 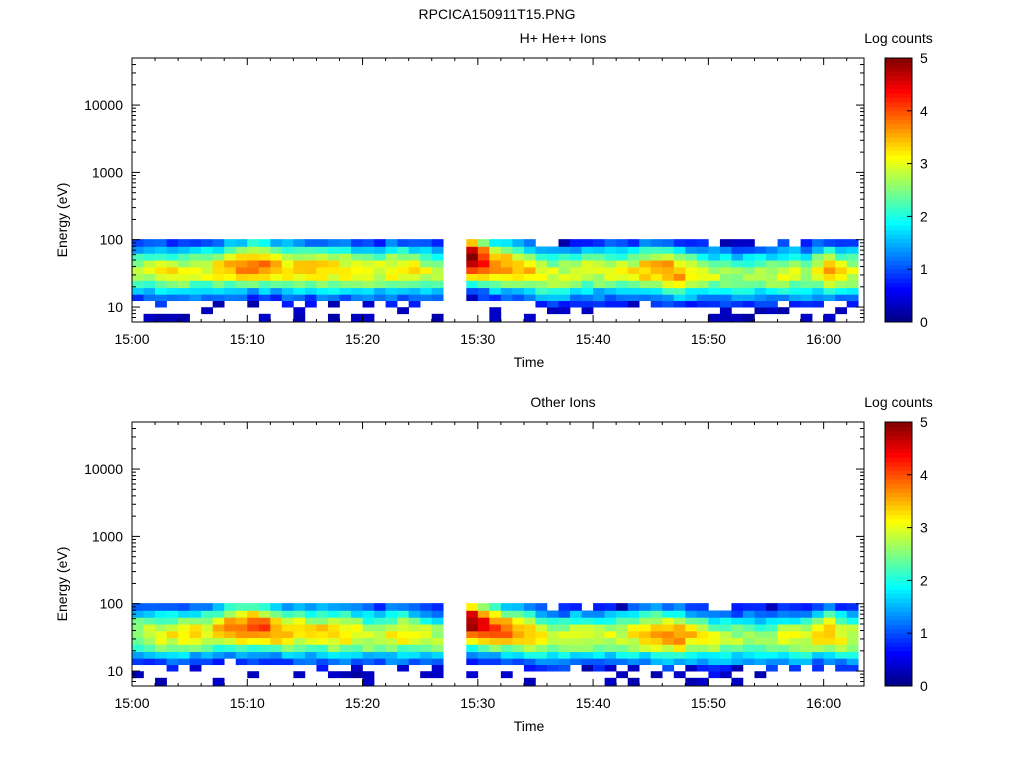 What do you see at coordinates (823, 703) in the screenshot?
I see `x-tick-label: 16:00` at bounding box center [823, 703].